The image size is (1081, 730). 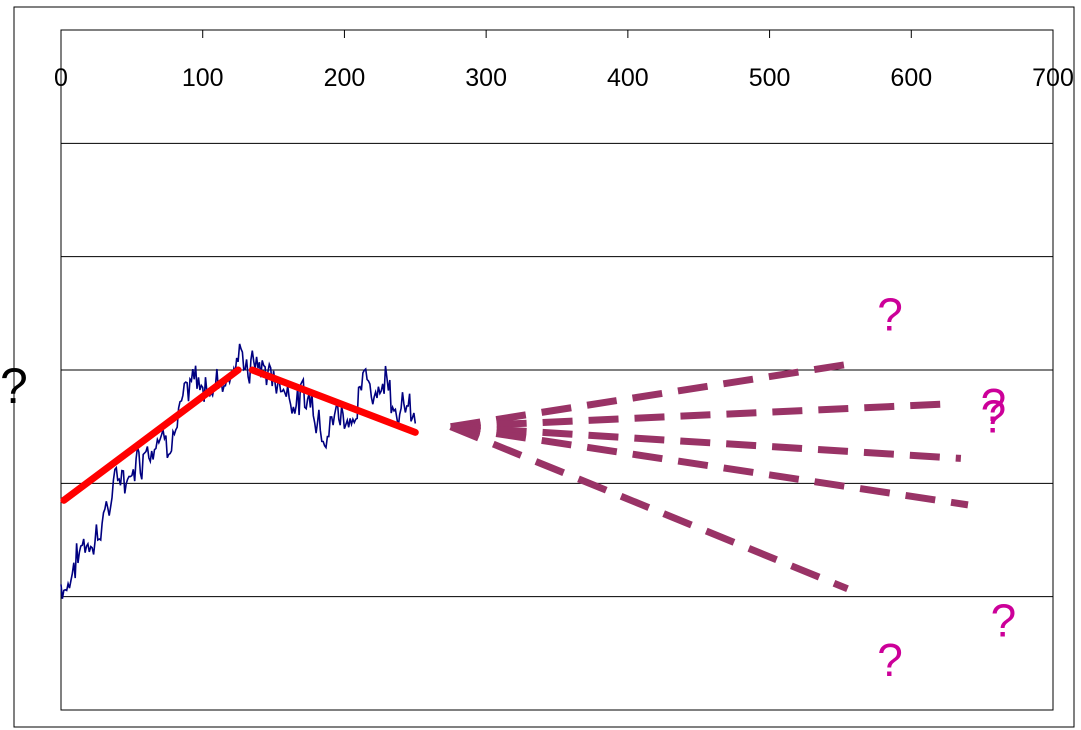 I want to click on data-series, so click(x=238, y=471).